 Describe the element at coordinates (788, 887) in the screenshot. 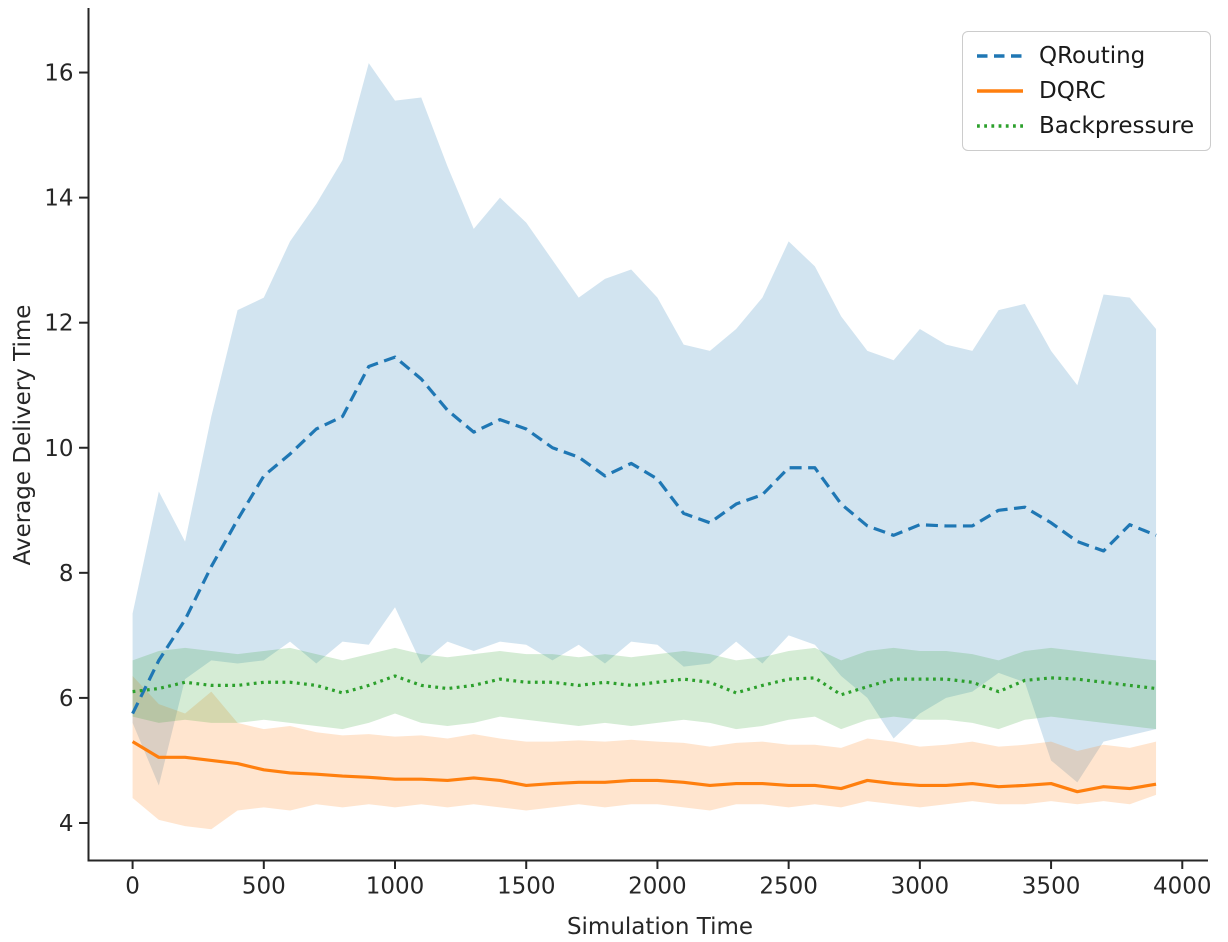

I see `x-tick-label: 2500` at that location.